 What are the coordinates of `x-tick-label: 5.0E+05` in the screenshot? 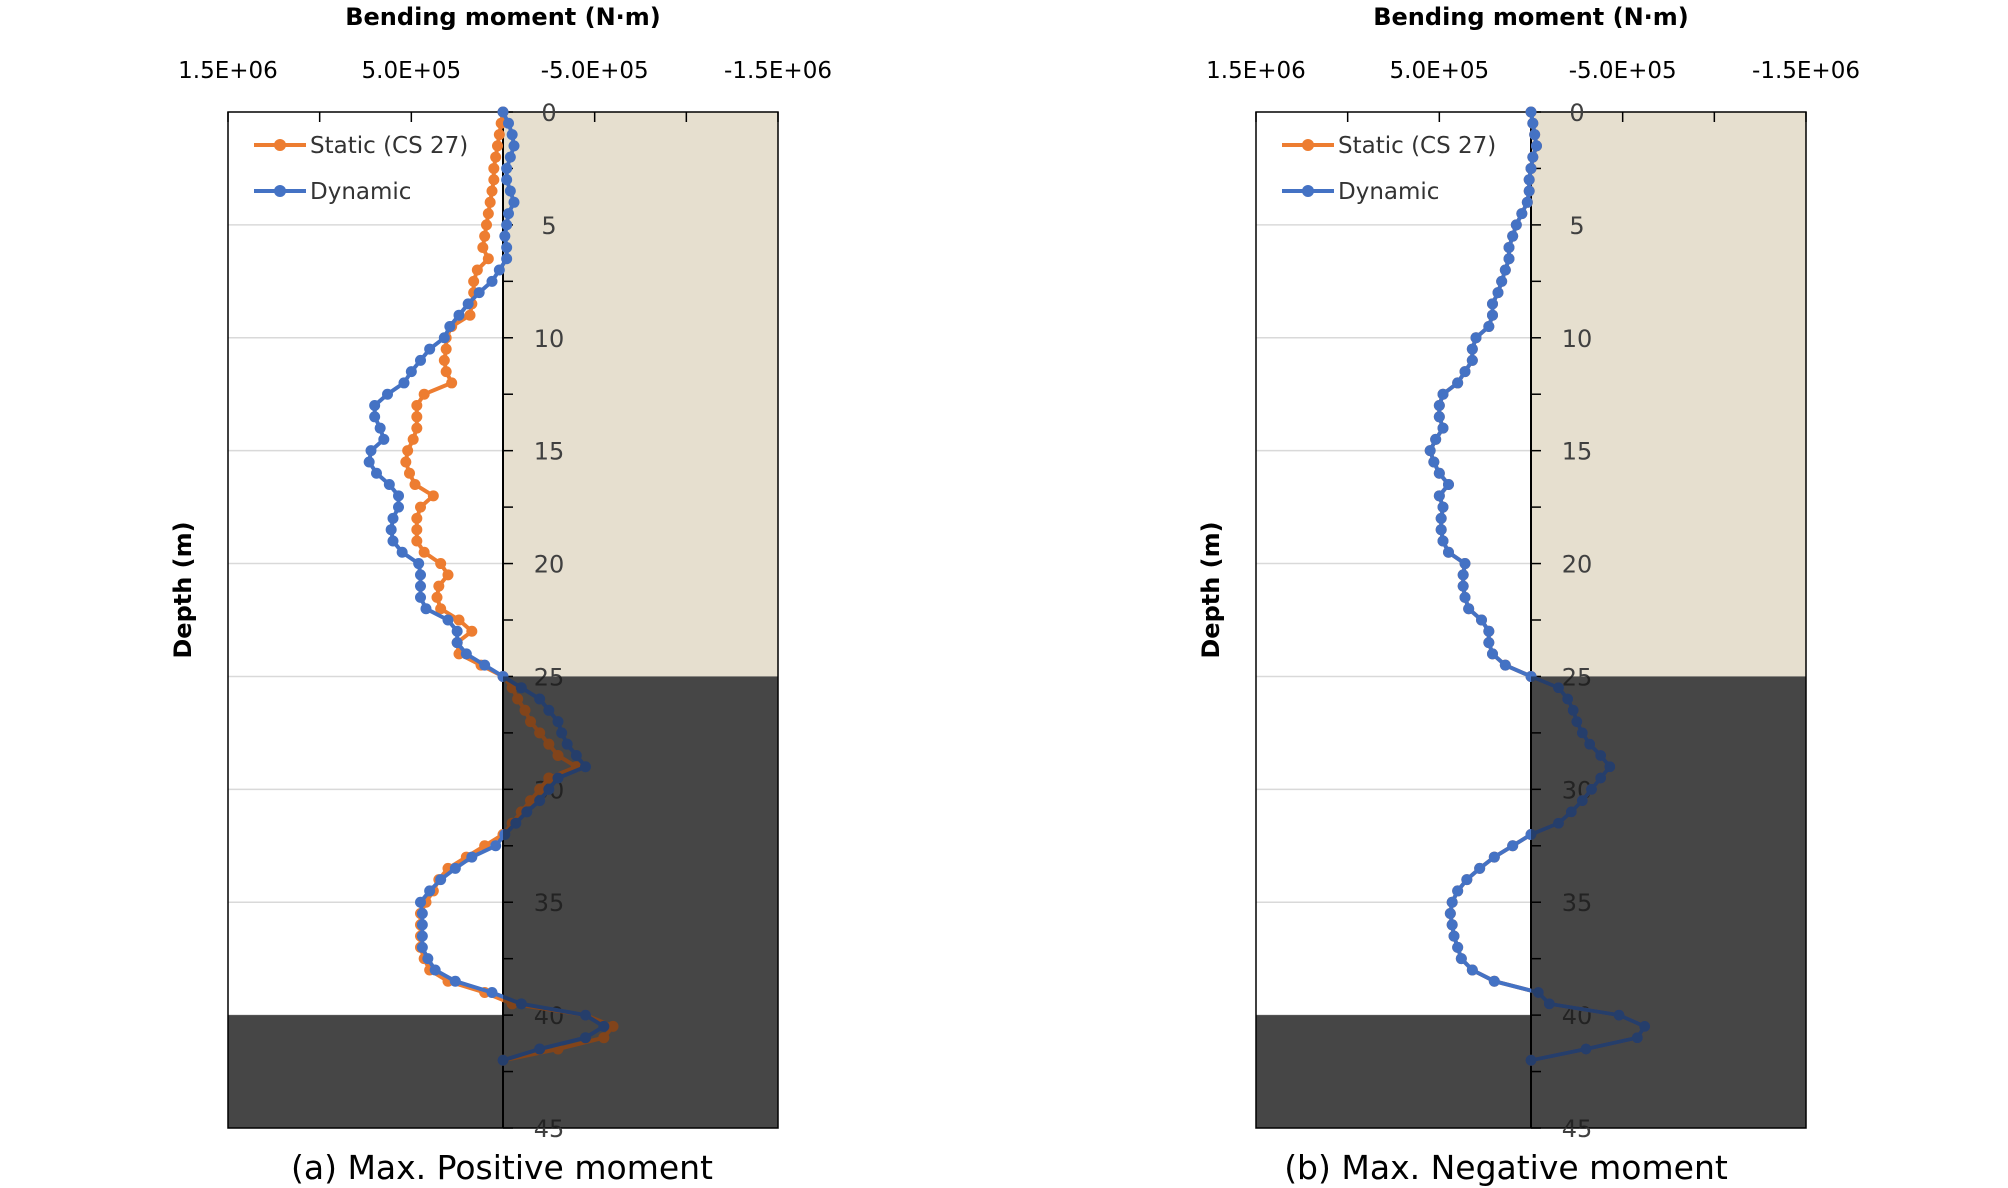 It's located at (1440, 71).